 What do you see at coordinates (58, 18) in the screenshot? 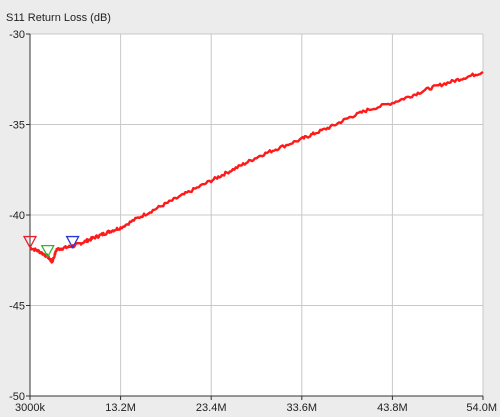
I see `chart-title: S11 Return Loss (dB)` at bounding box center [58, 18].